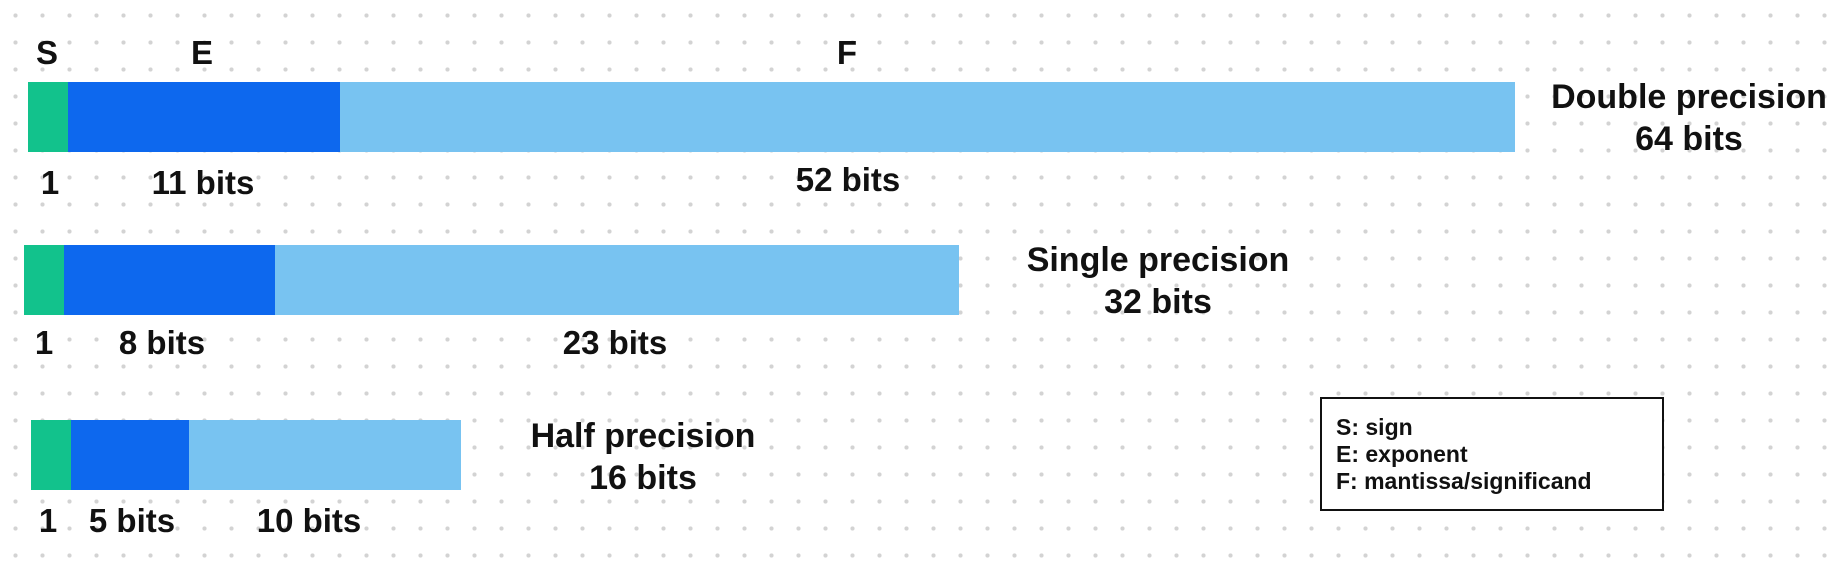  Describe the element at coordinates (1689, 118) in the screenshot. I see `double-precision-title: Double precision 64 bits` at that location.